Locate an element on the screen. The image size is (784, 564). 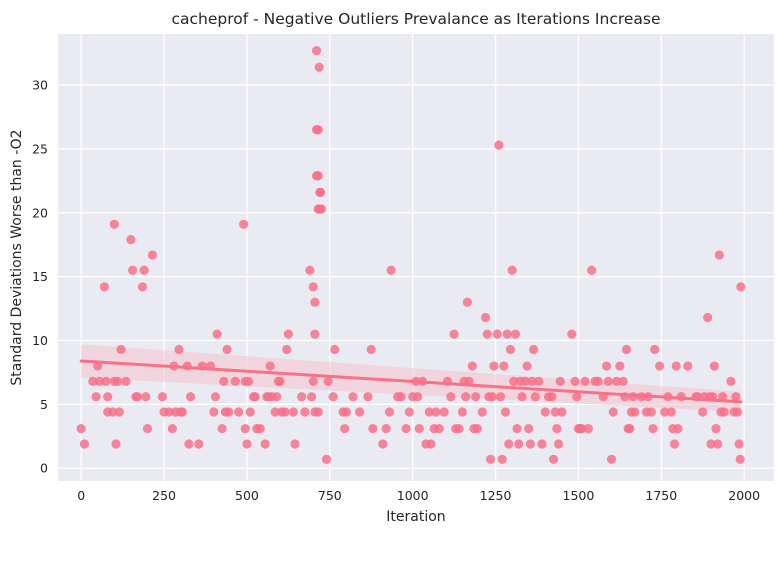
regression-layer is located at coordinates (411, 381).